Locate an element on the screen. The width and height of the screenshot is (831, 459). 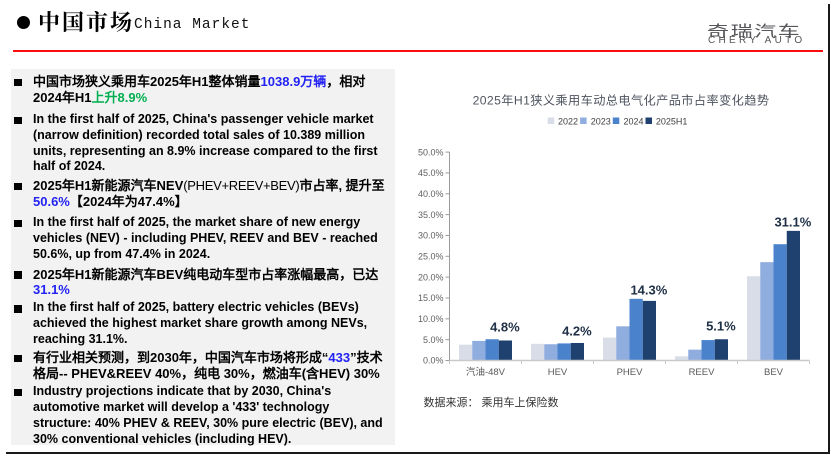
svg-text: 5.1% is located at coordinates (721, 326).